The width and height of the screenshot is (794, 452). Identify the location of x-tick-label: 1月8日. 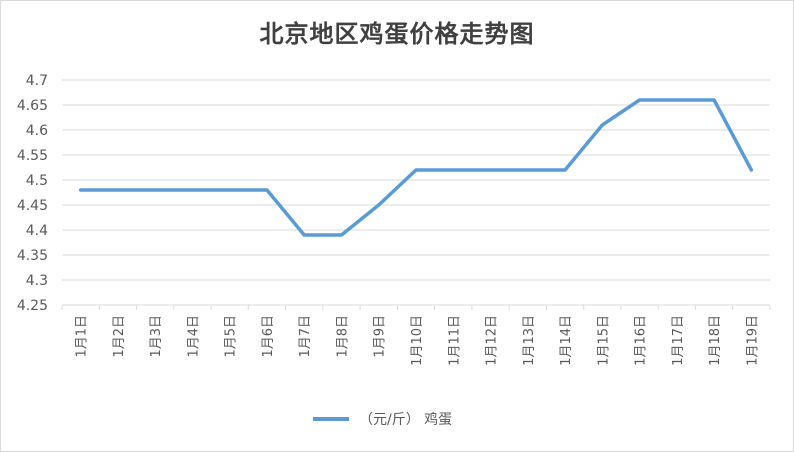
(342, 336).